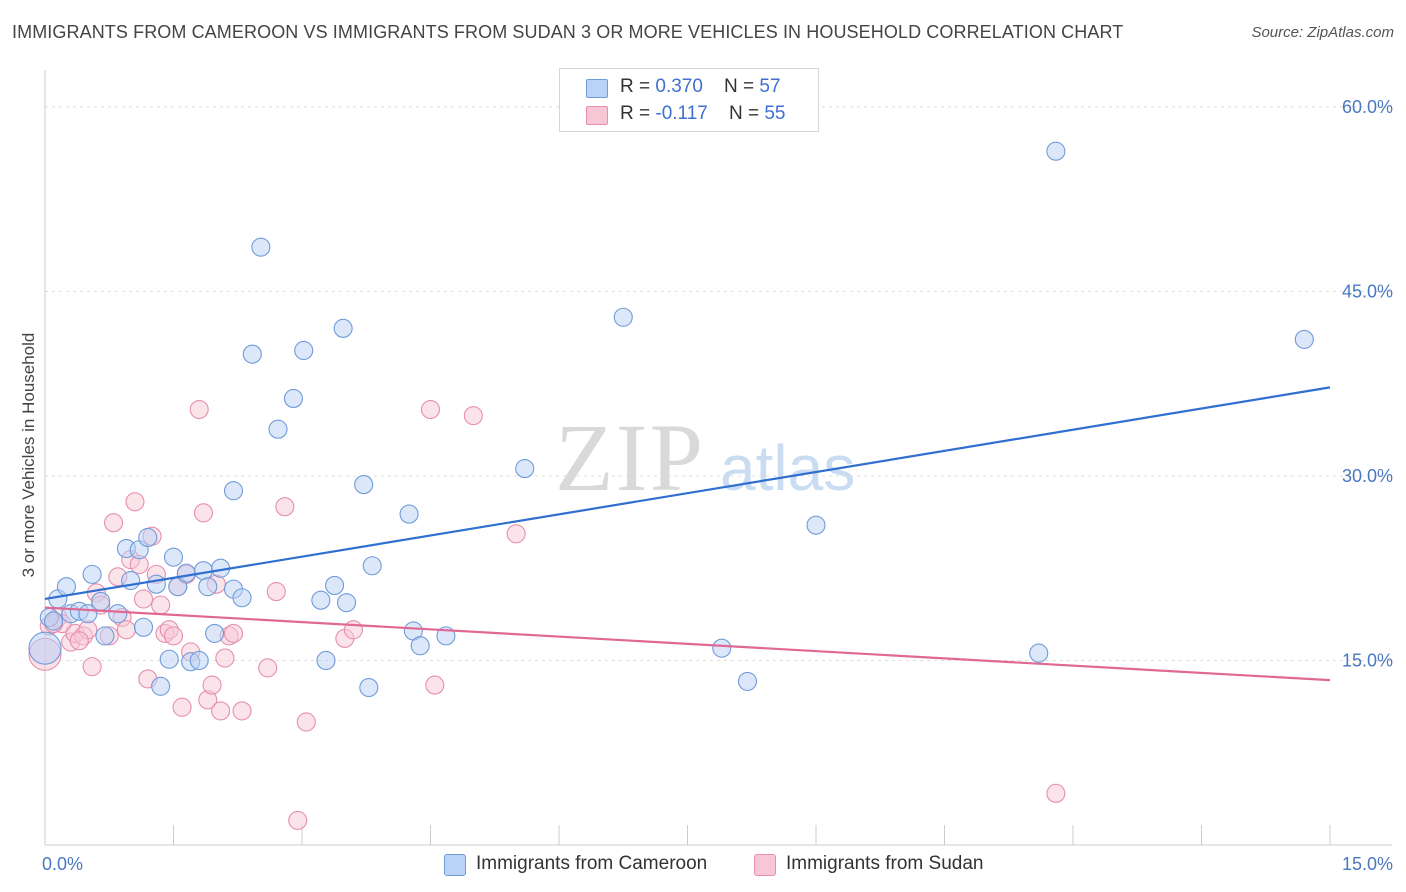 The image size is (1406, 892). What do you see at coordinates (775, 113) in the screenshot?
I see `legend-n-value: 55` at bounding box center [775, 113].